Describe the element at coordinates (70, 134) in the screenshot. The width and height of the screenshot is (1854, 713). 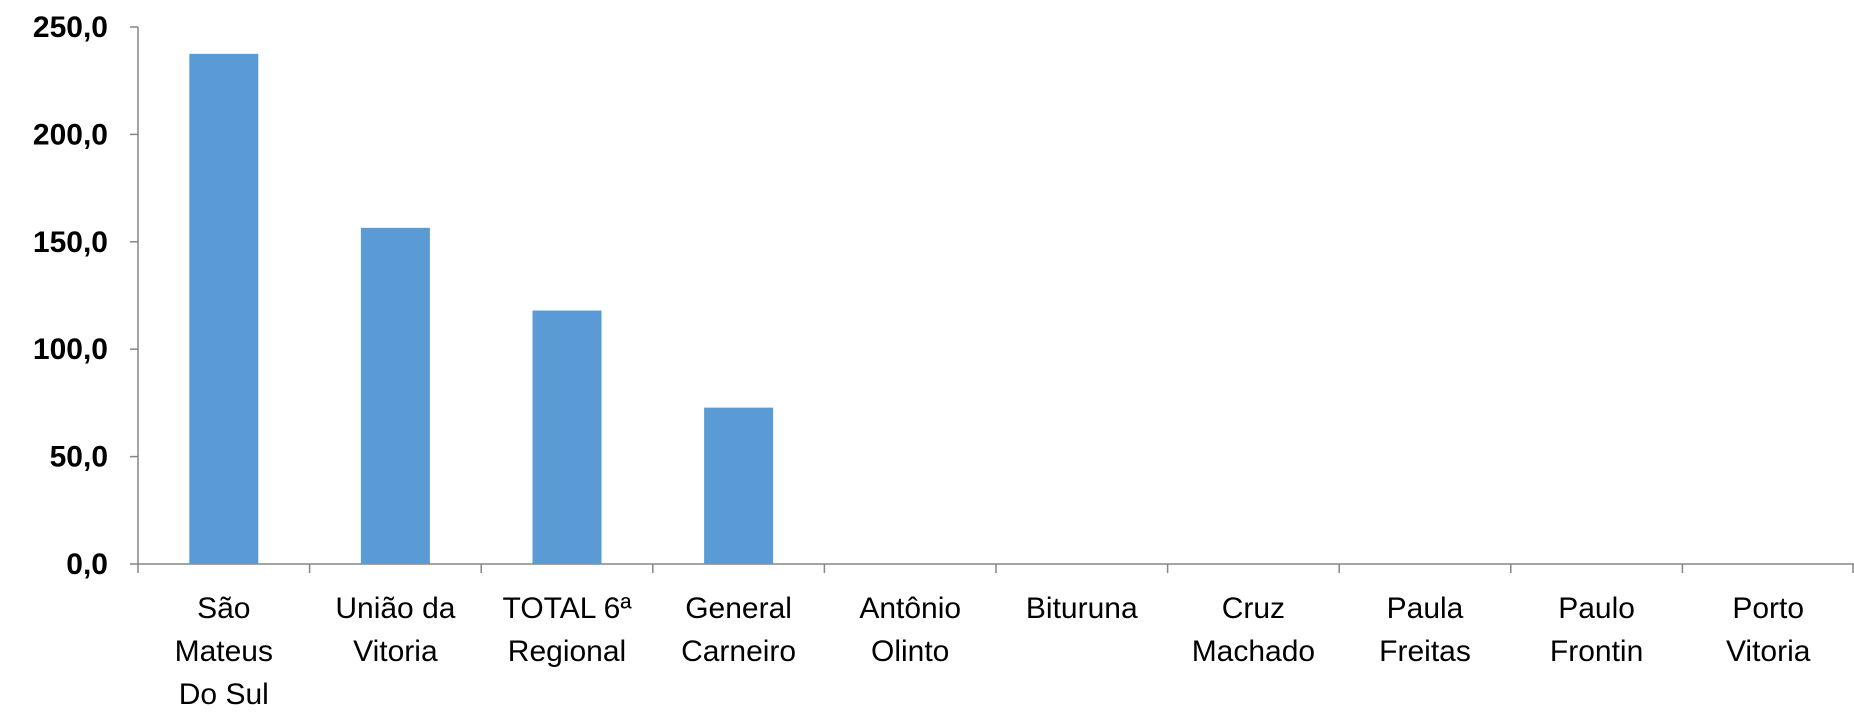
I see `y-tick-label: 200,0` at that location.